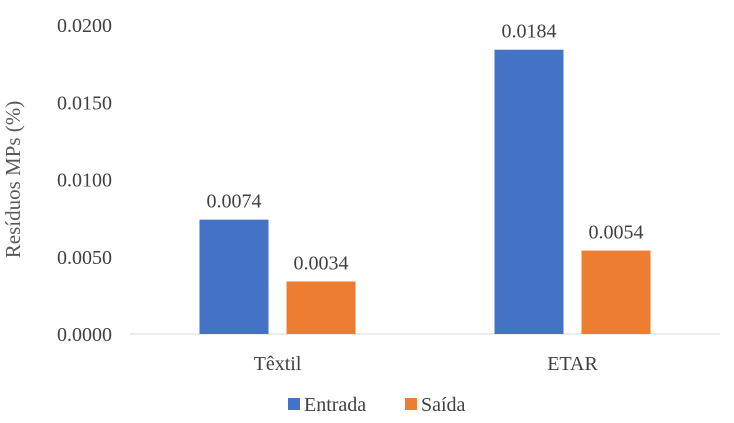 This screenshot has width=734, height=423. I want to click on bar-saída-1, so click(616, 292).